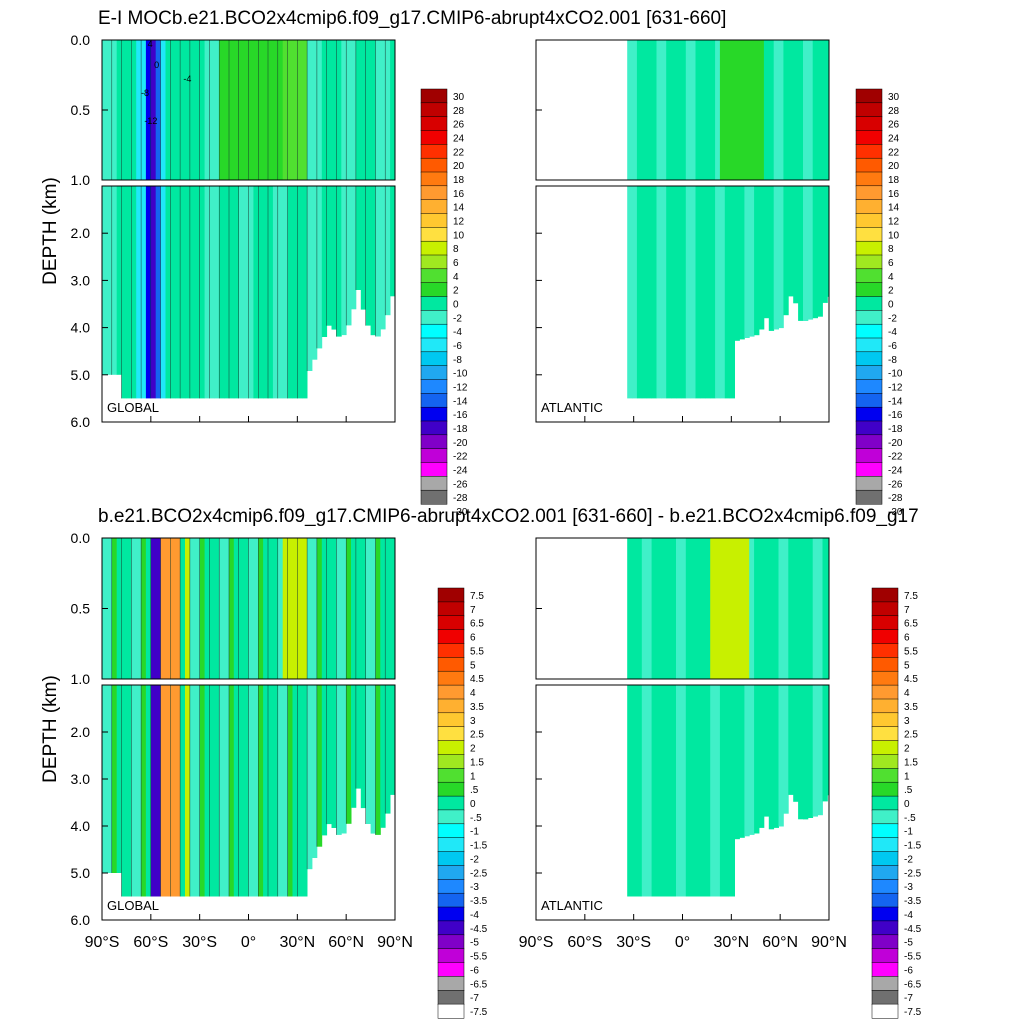 The width and height of the screenshot is (1024, 1024). What do you see at coordinates (907, 638) in the screenshot?
I see `colorbar-label: 6` at bounding box center [907, 638].